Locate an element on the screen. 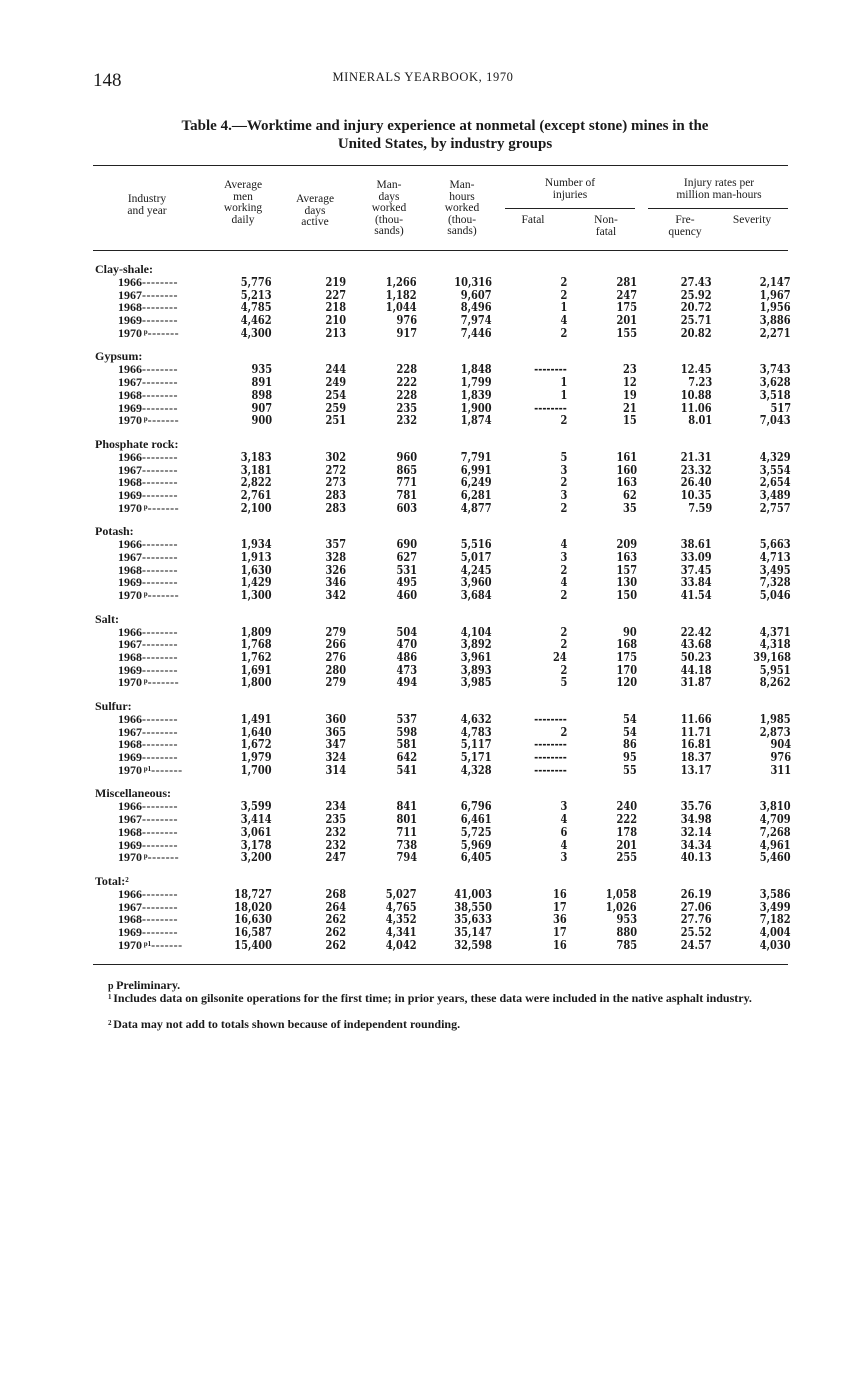  header-man-hours-line: worked is located at coordinates (462, 208).